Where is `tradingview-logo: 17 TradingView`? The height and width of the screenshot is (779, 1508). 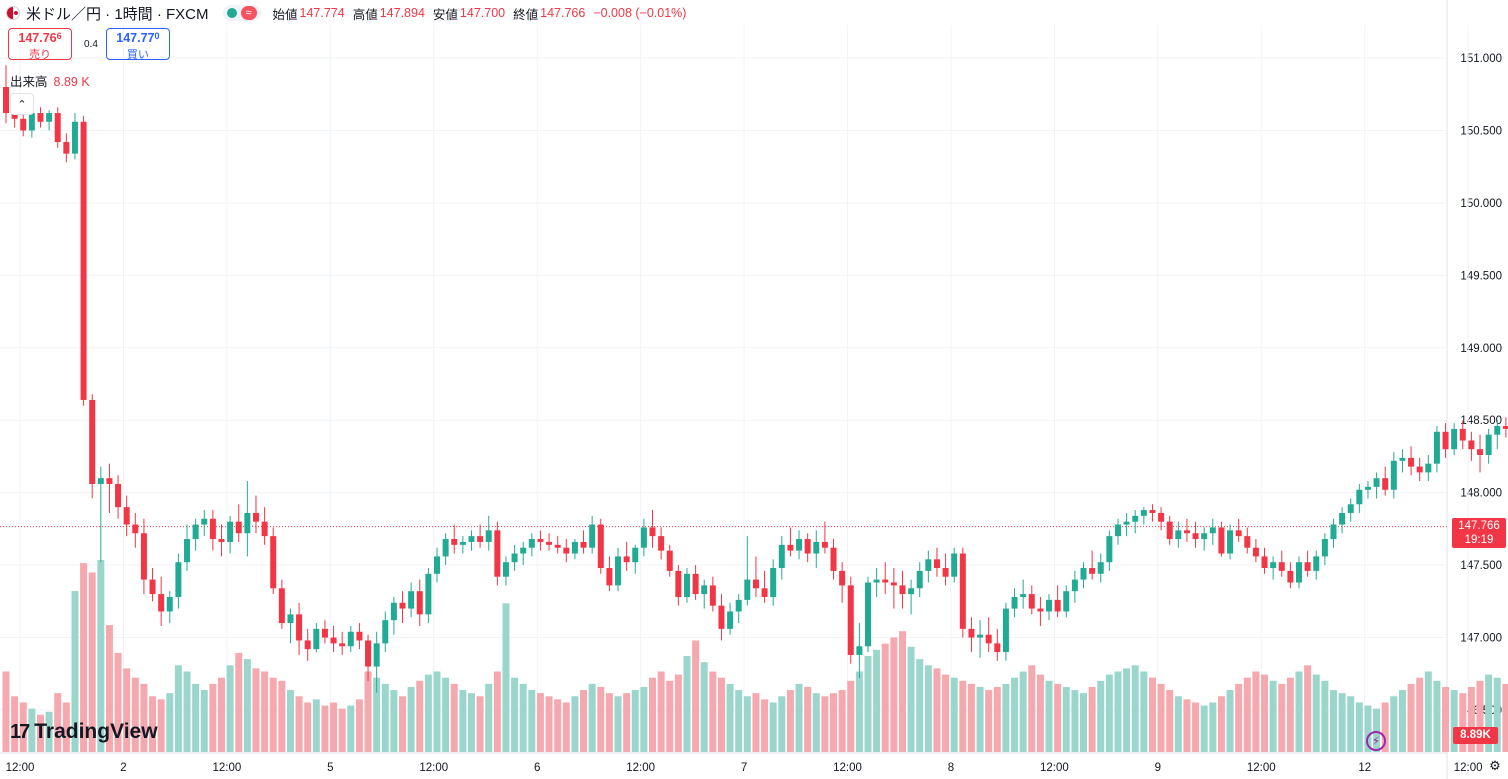
tradingview-logo: 17 TradingView is located at coordinates (84, 732).